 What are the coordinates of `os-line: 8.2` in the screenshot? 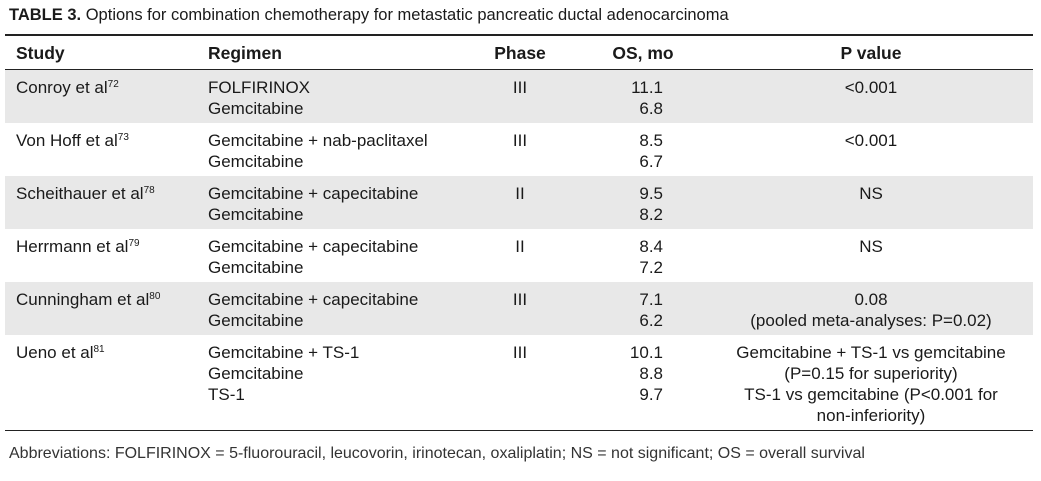 It's located at (651, 214).